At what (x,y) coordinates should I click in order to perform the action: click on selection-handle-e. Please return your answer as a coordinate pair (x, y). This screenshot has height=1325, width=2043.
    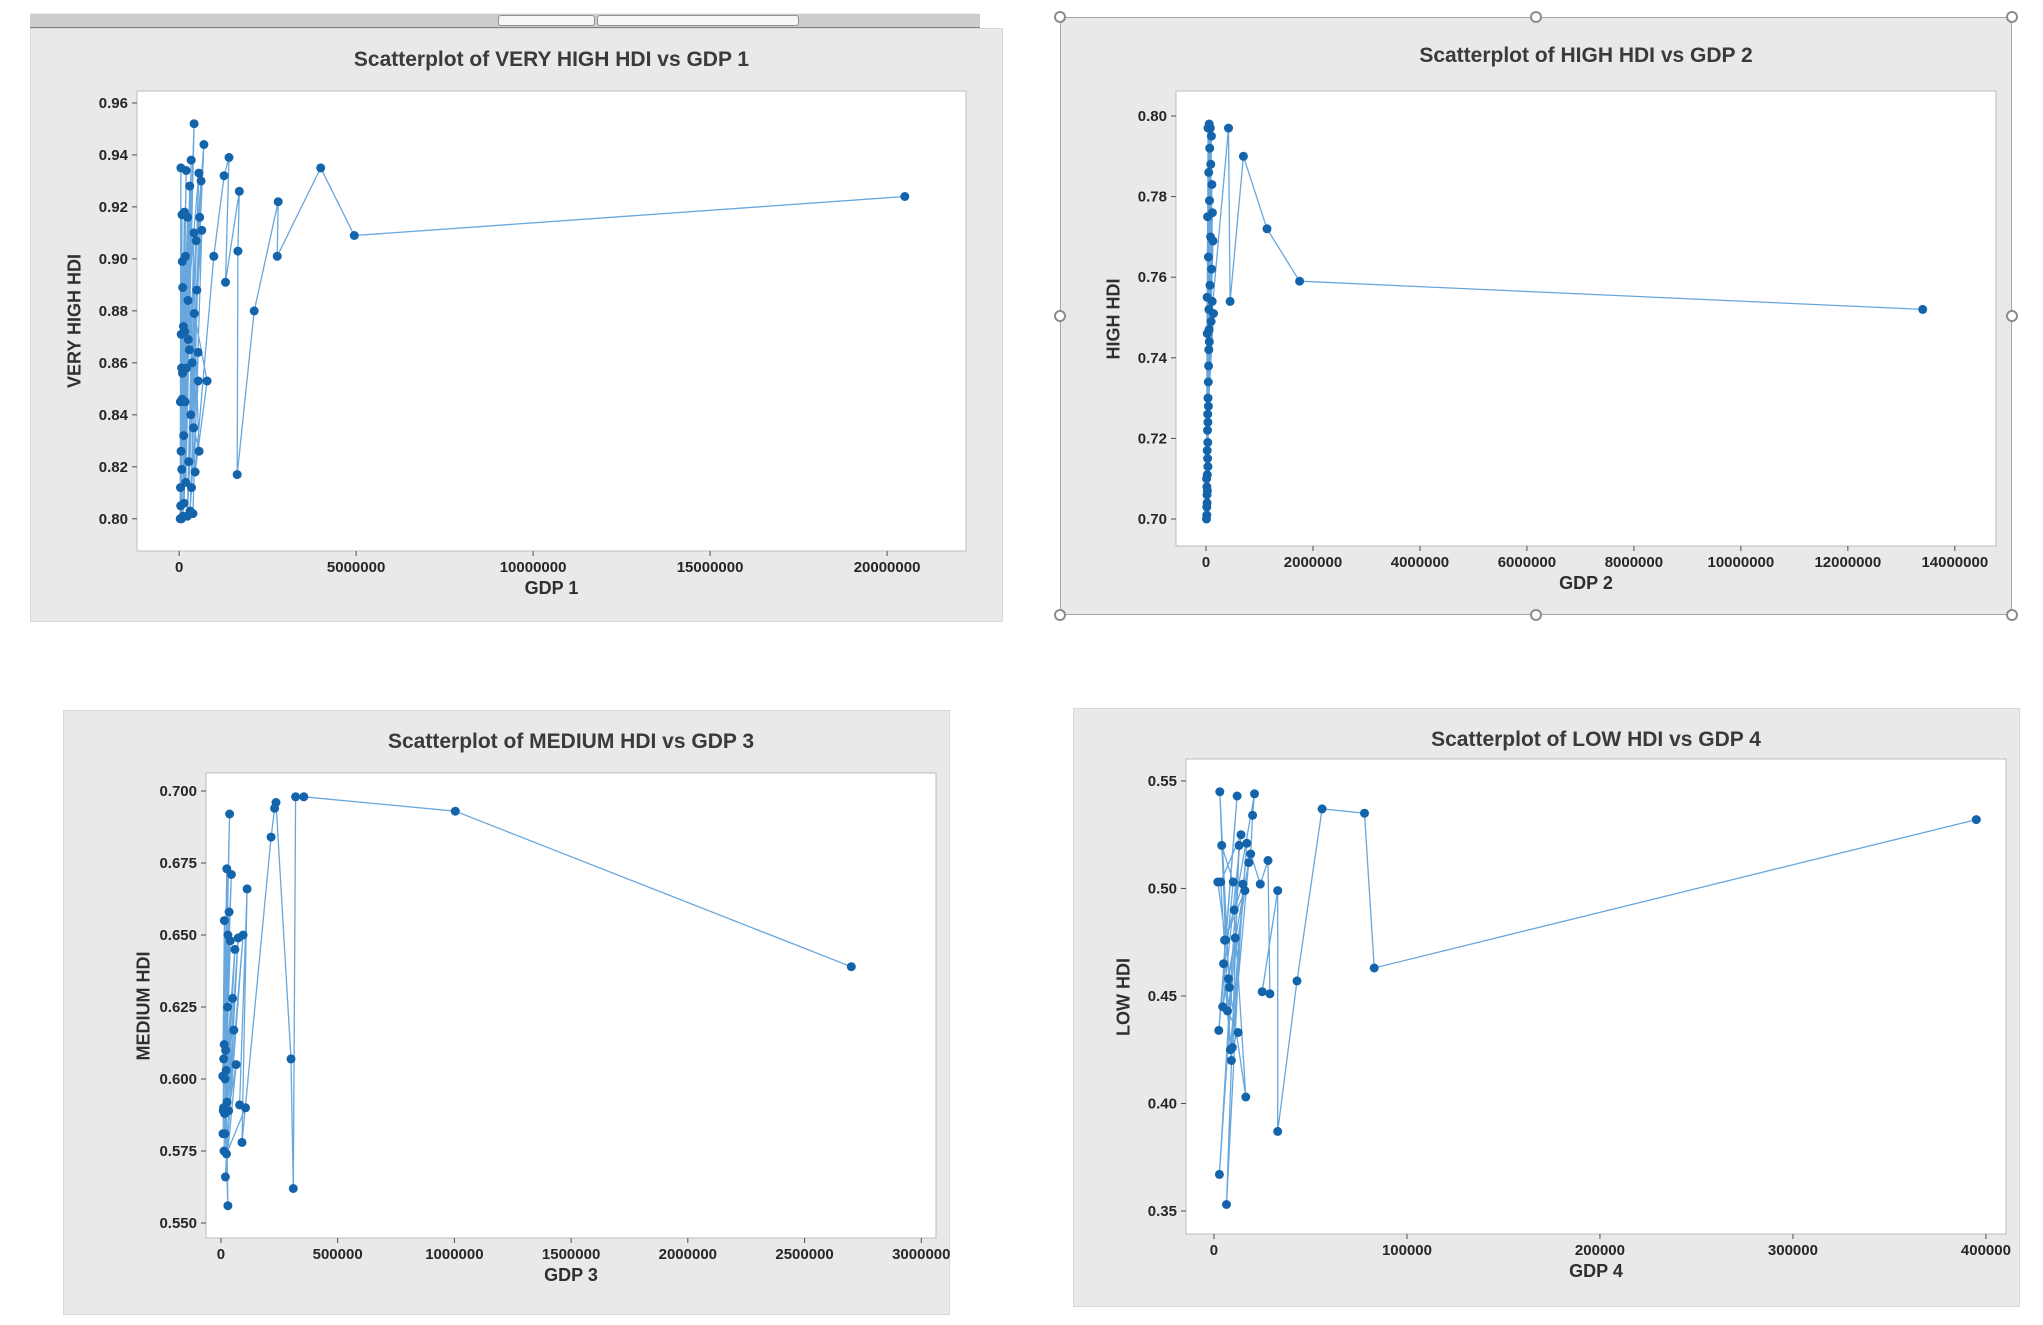
    Looking at the image, I should click on (2012, 316).